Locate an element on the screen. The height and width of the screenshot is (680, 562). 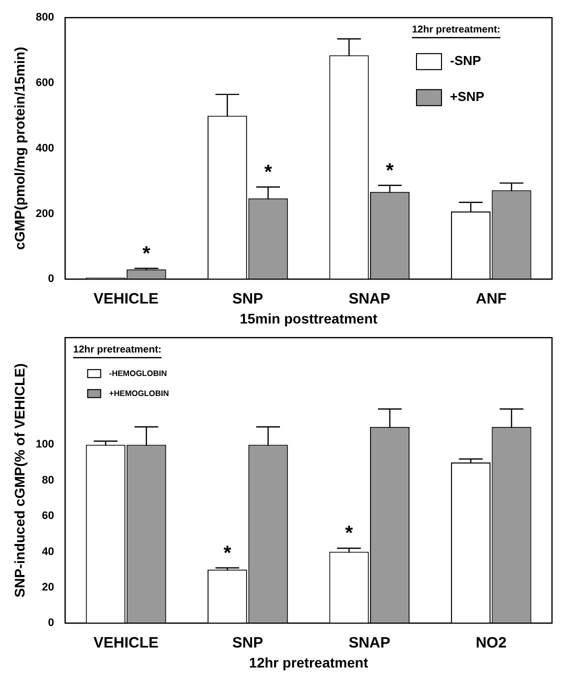
y-tick-label: 600 is located at coordinates (45, 83).